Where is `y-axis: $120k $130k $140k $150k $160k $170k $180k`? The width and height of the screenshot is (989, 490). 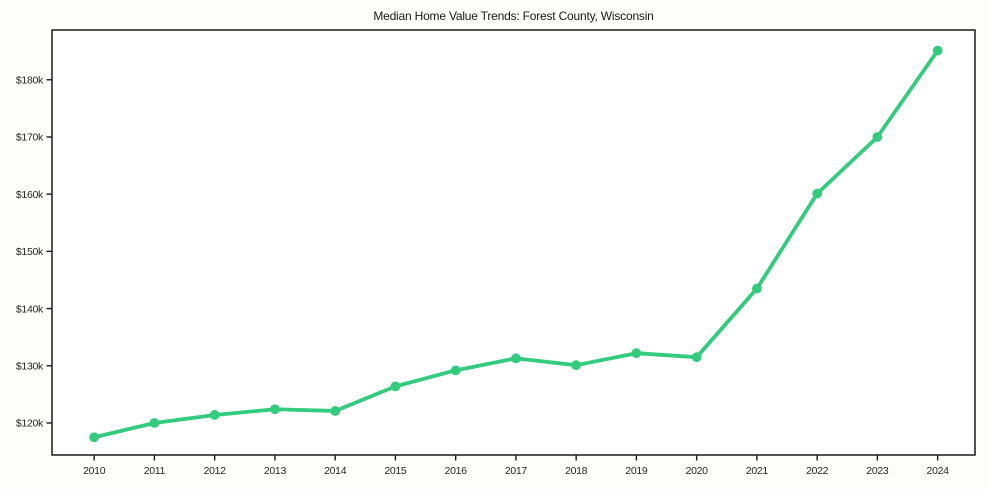
y-axis: $120k $130k $140k $150k $160k $170k $180k is located at coordinates (34, 252).